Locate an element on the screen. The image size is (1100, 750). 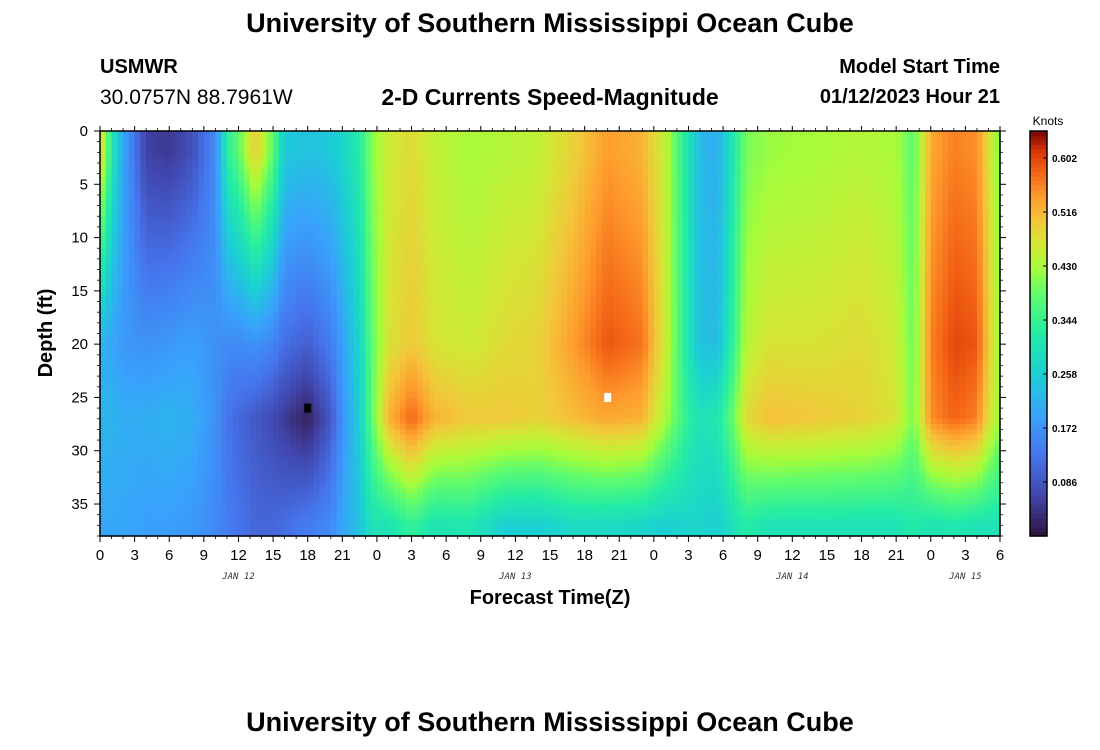
model-start-time: 01/12/2023 Hour 21 is located at coordinates (909, 97).